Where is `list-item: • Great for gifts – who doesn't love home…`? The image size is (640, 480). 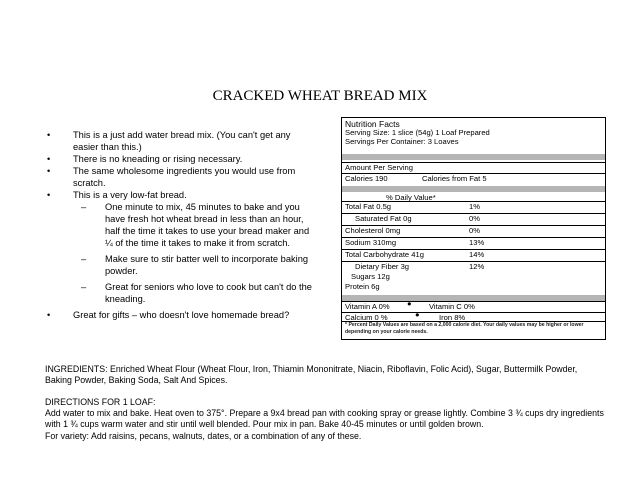 list-item: • Great for gifts – who doesn't love home… is located at coordinates (168, 315).